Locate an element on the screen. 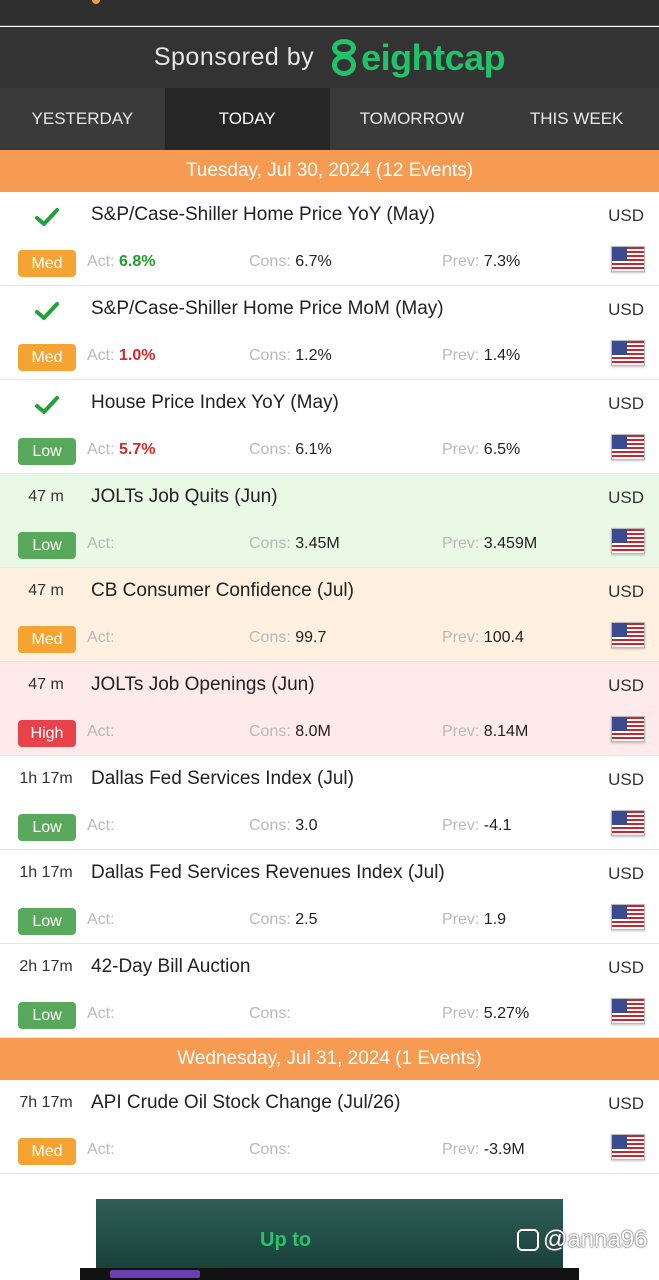  previous-value: Prev: 3.459M is located at coordinates (490, 543).